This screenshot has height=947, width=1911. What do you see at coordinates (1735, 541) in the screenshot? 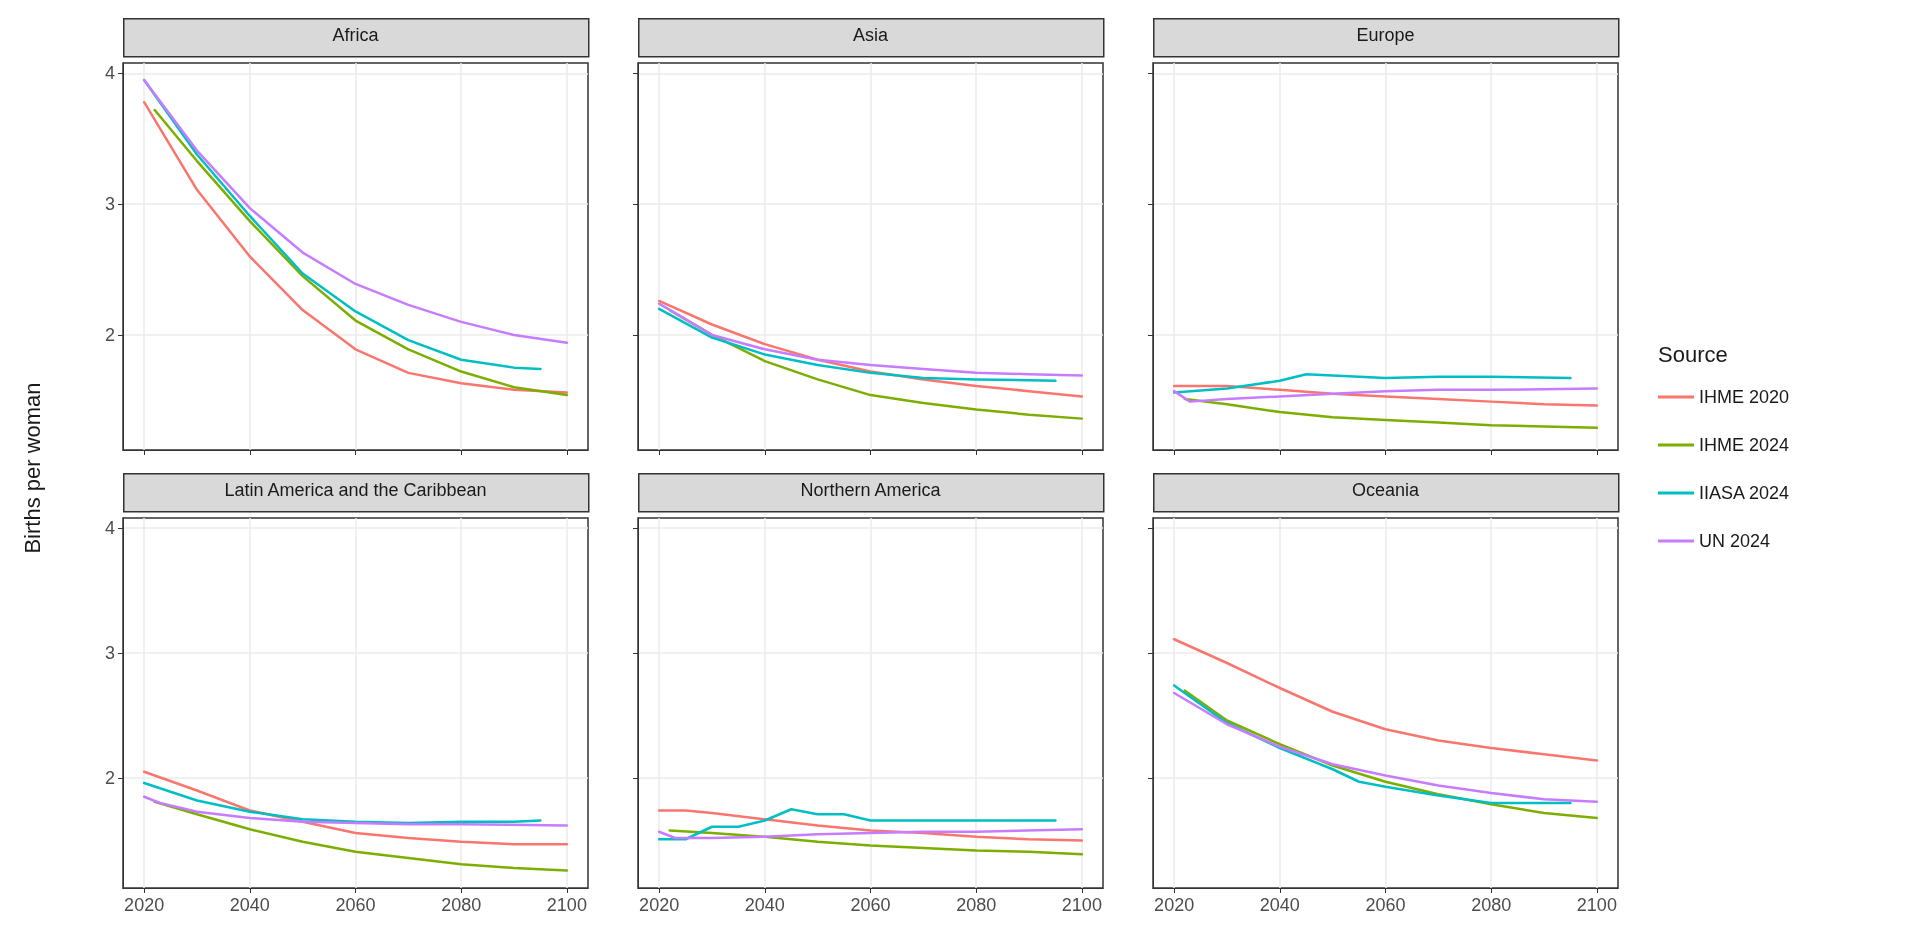
I see `legend-label: UN 2024` at bounding box center [1735, 541].